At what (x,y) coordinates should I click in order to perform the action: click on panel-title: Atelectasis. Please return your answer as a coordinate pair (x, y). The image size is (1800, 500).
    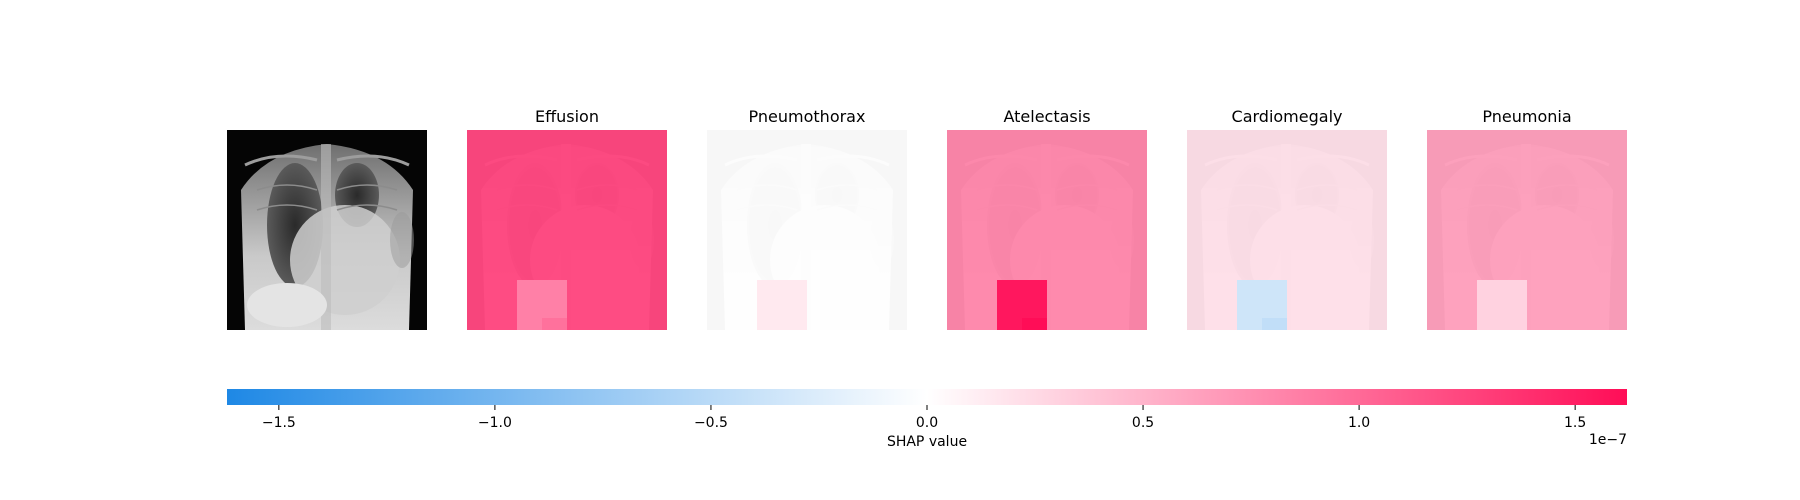
    Looking at the image, I should click on (1046, 116).